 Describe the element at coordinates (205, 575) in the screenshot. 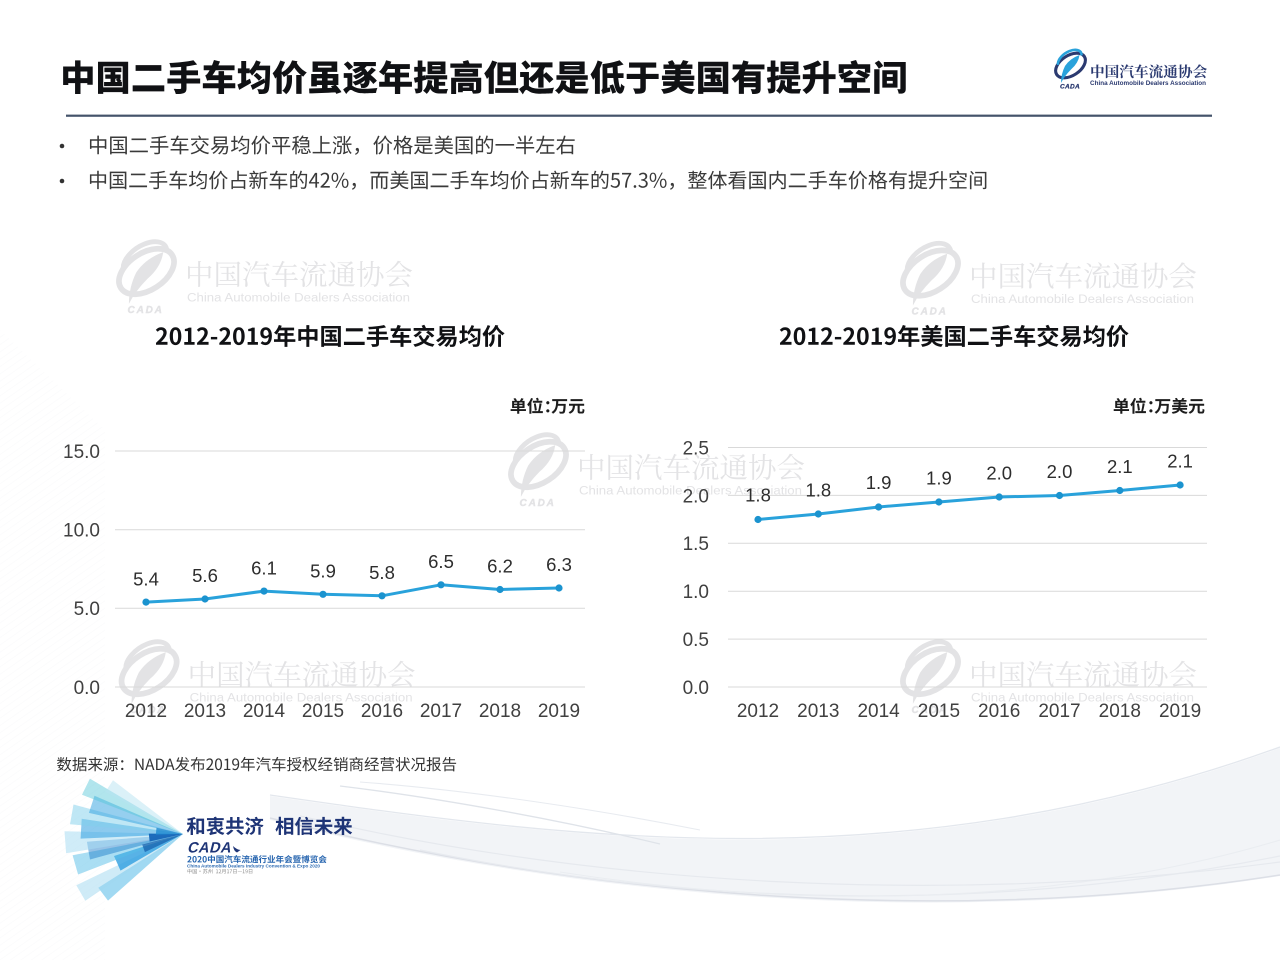

I see `svg-text: 5.6` at that location.